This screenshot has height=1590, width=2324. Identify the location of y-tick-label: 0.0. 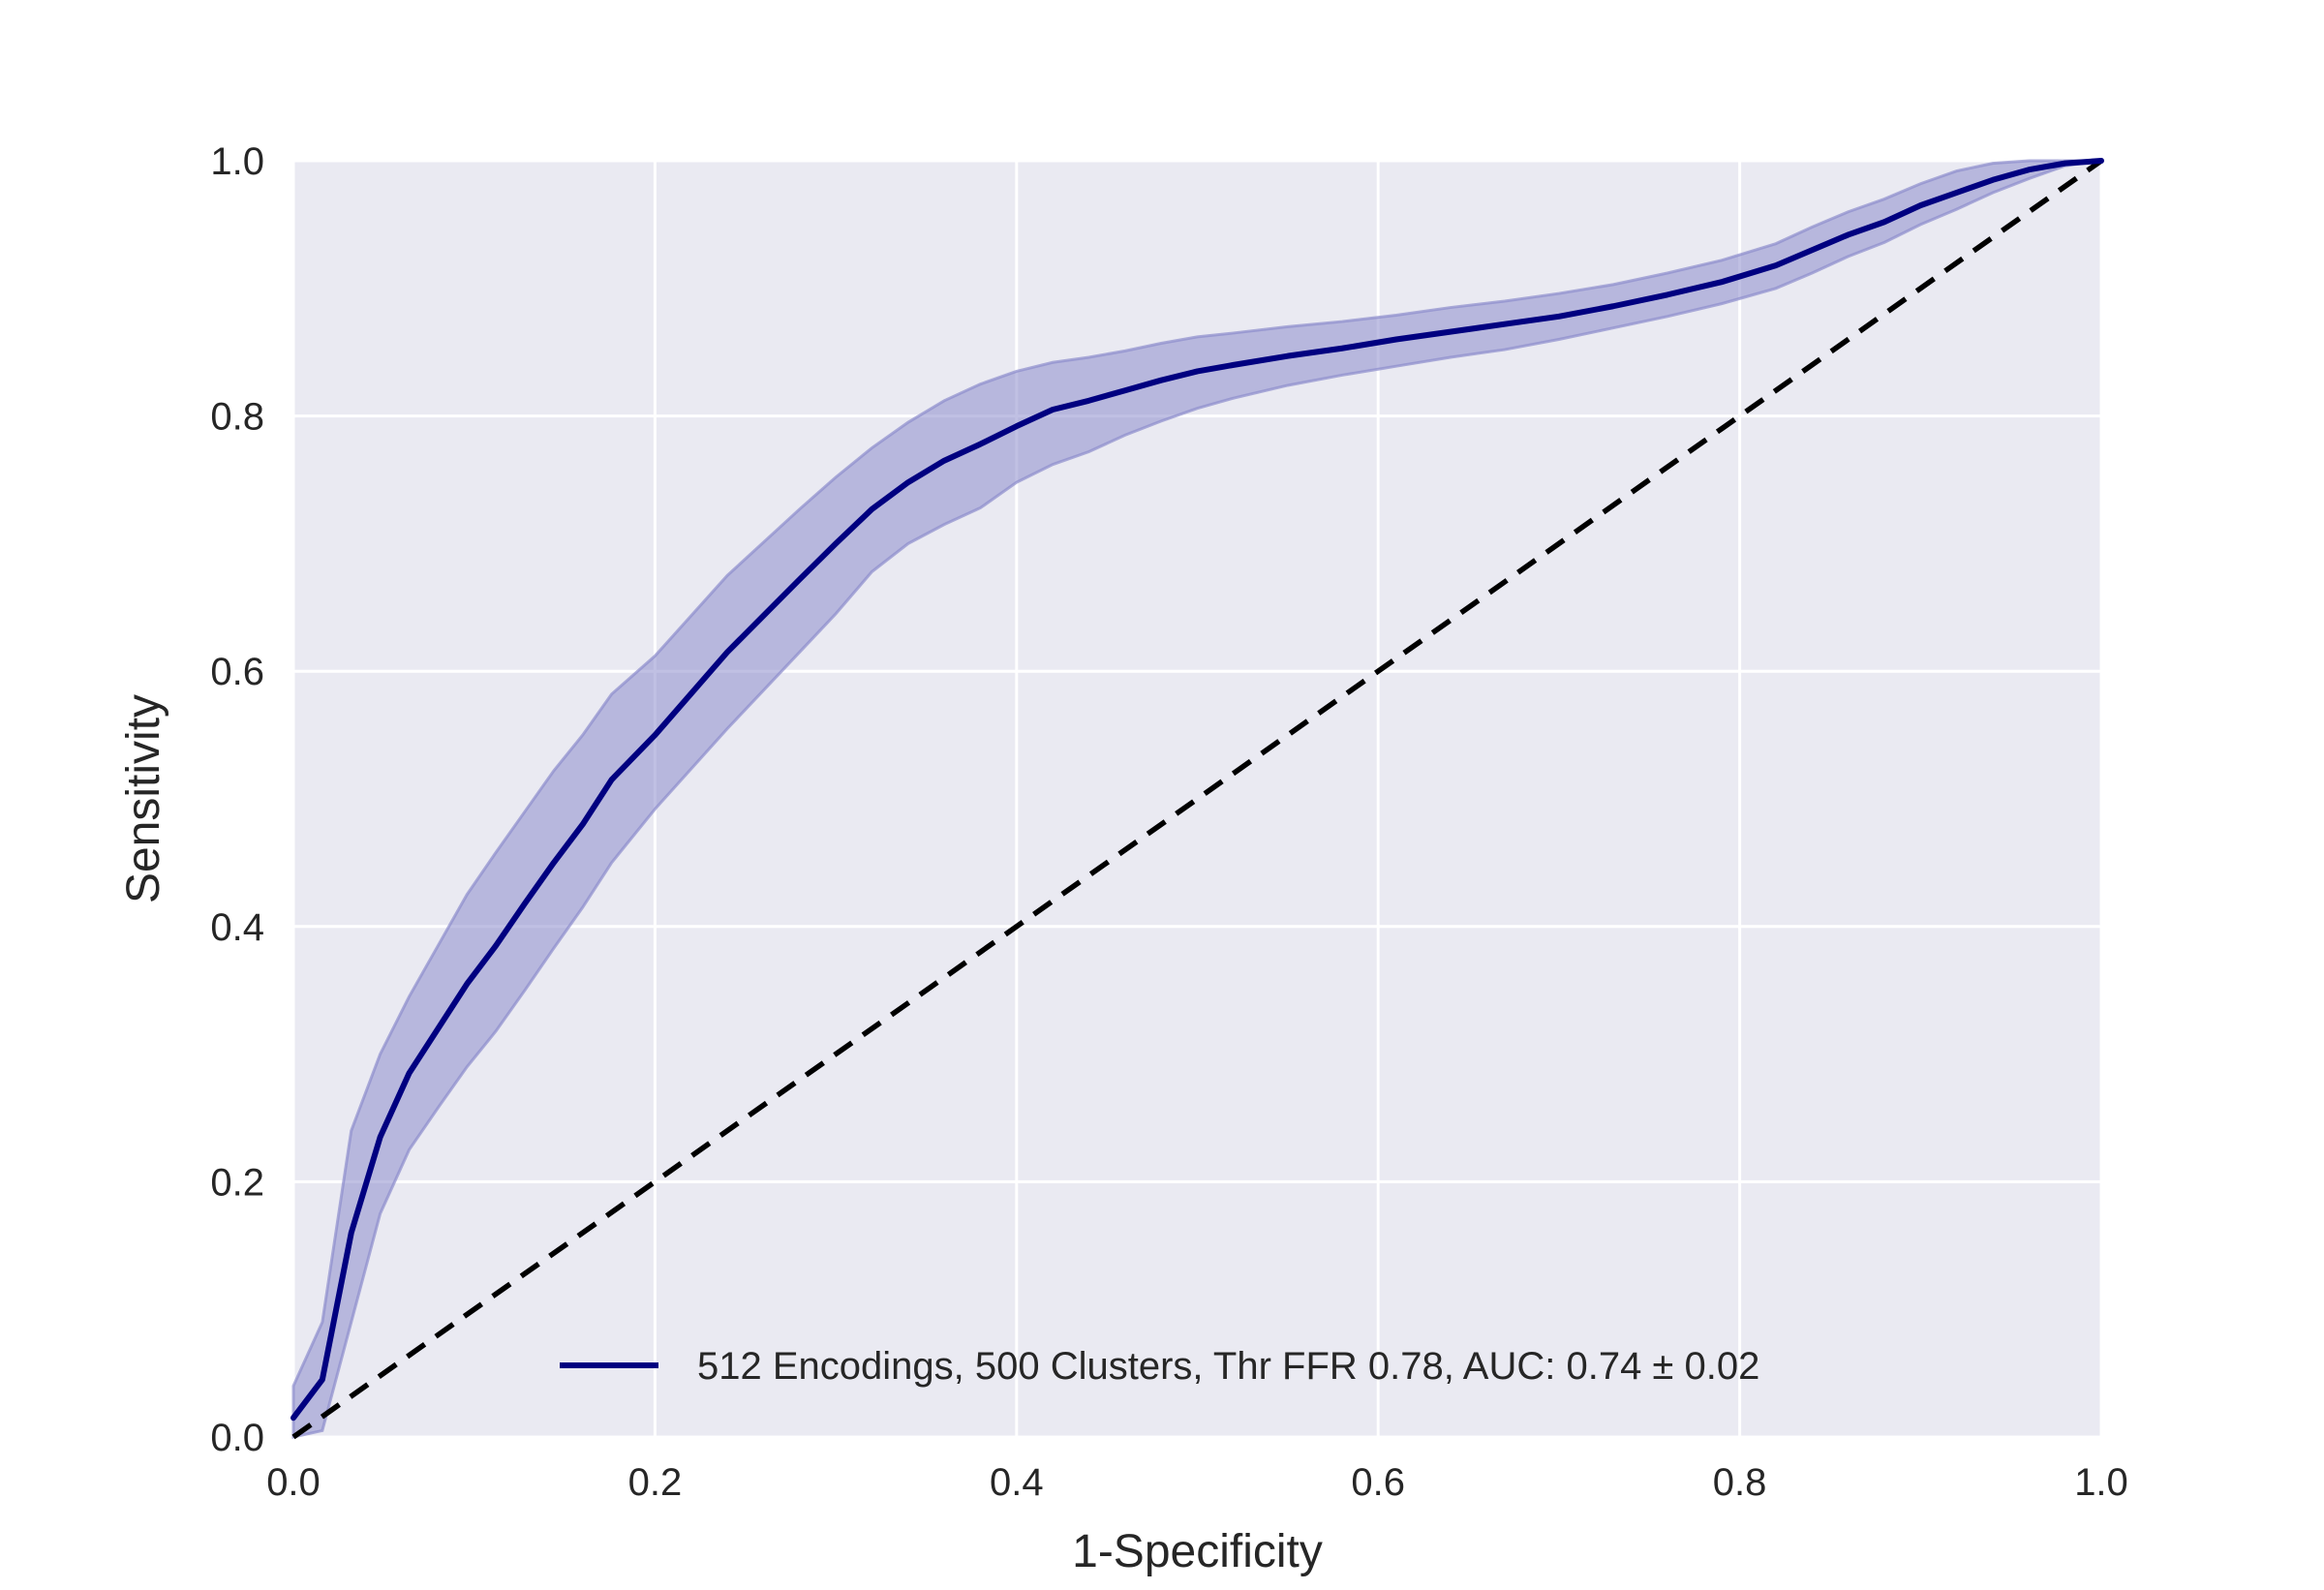
(237, 1438).